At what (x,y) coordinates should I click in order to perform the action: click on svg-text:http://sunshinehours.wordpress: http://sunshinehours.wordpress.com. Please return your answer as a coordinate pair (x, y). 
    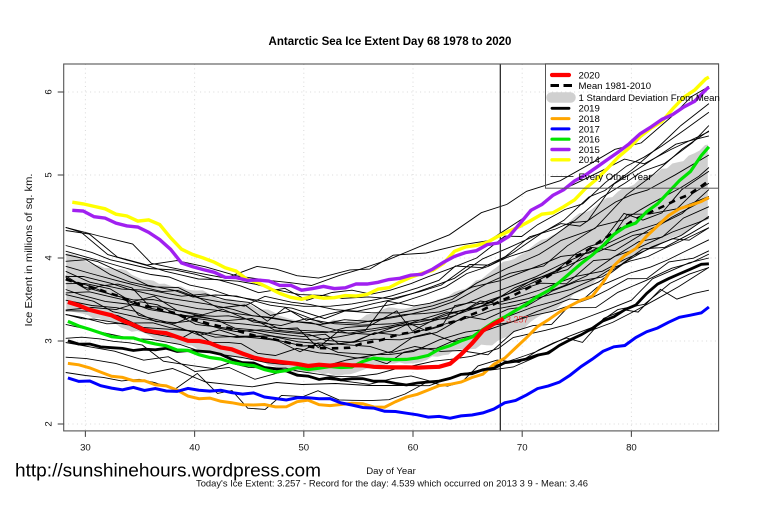
    Looking at the image, I should click on (168, 471).